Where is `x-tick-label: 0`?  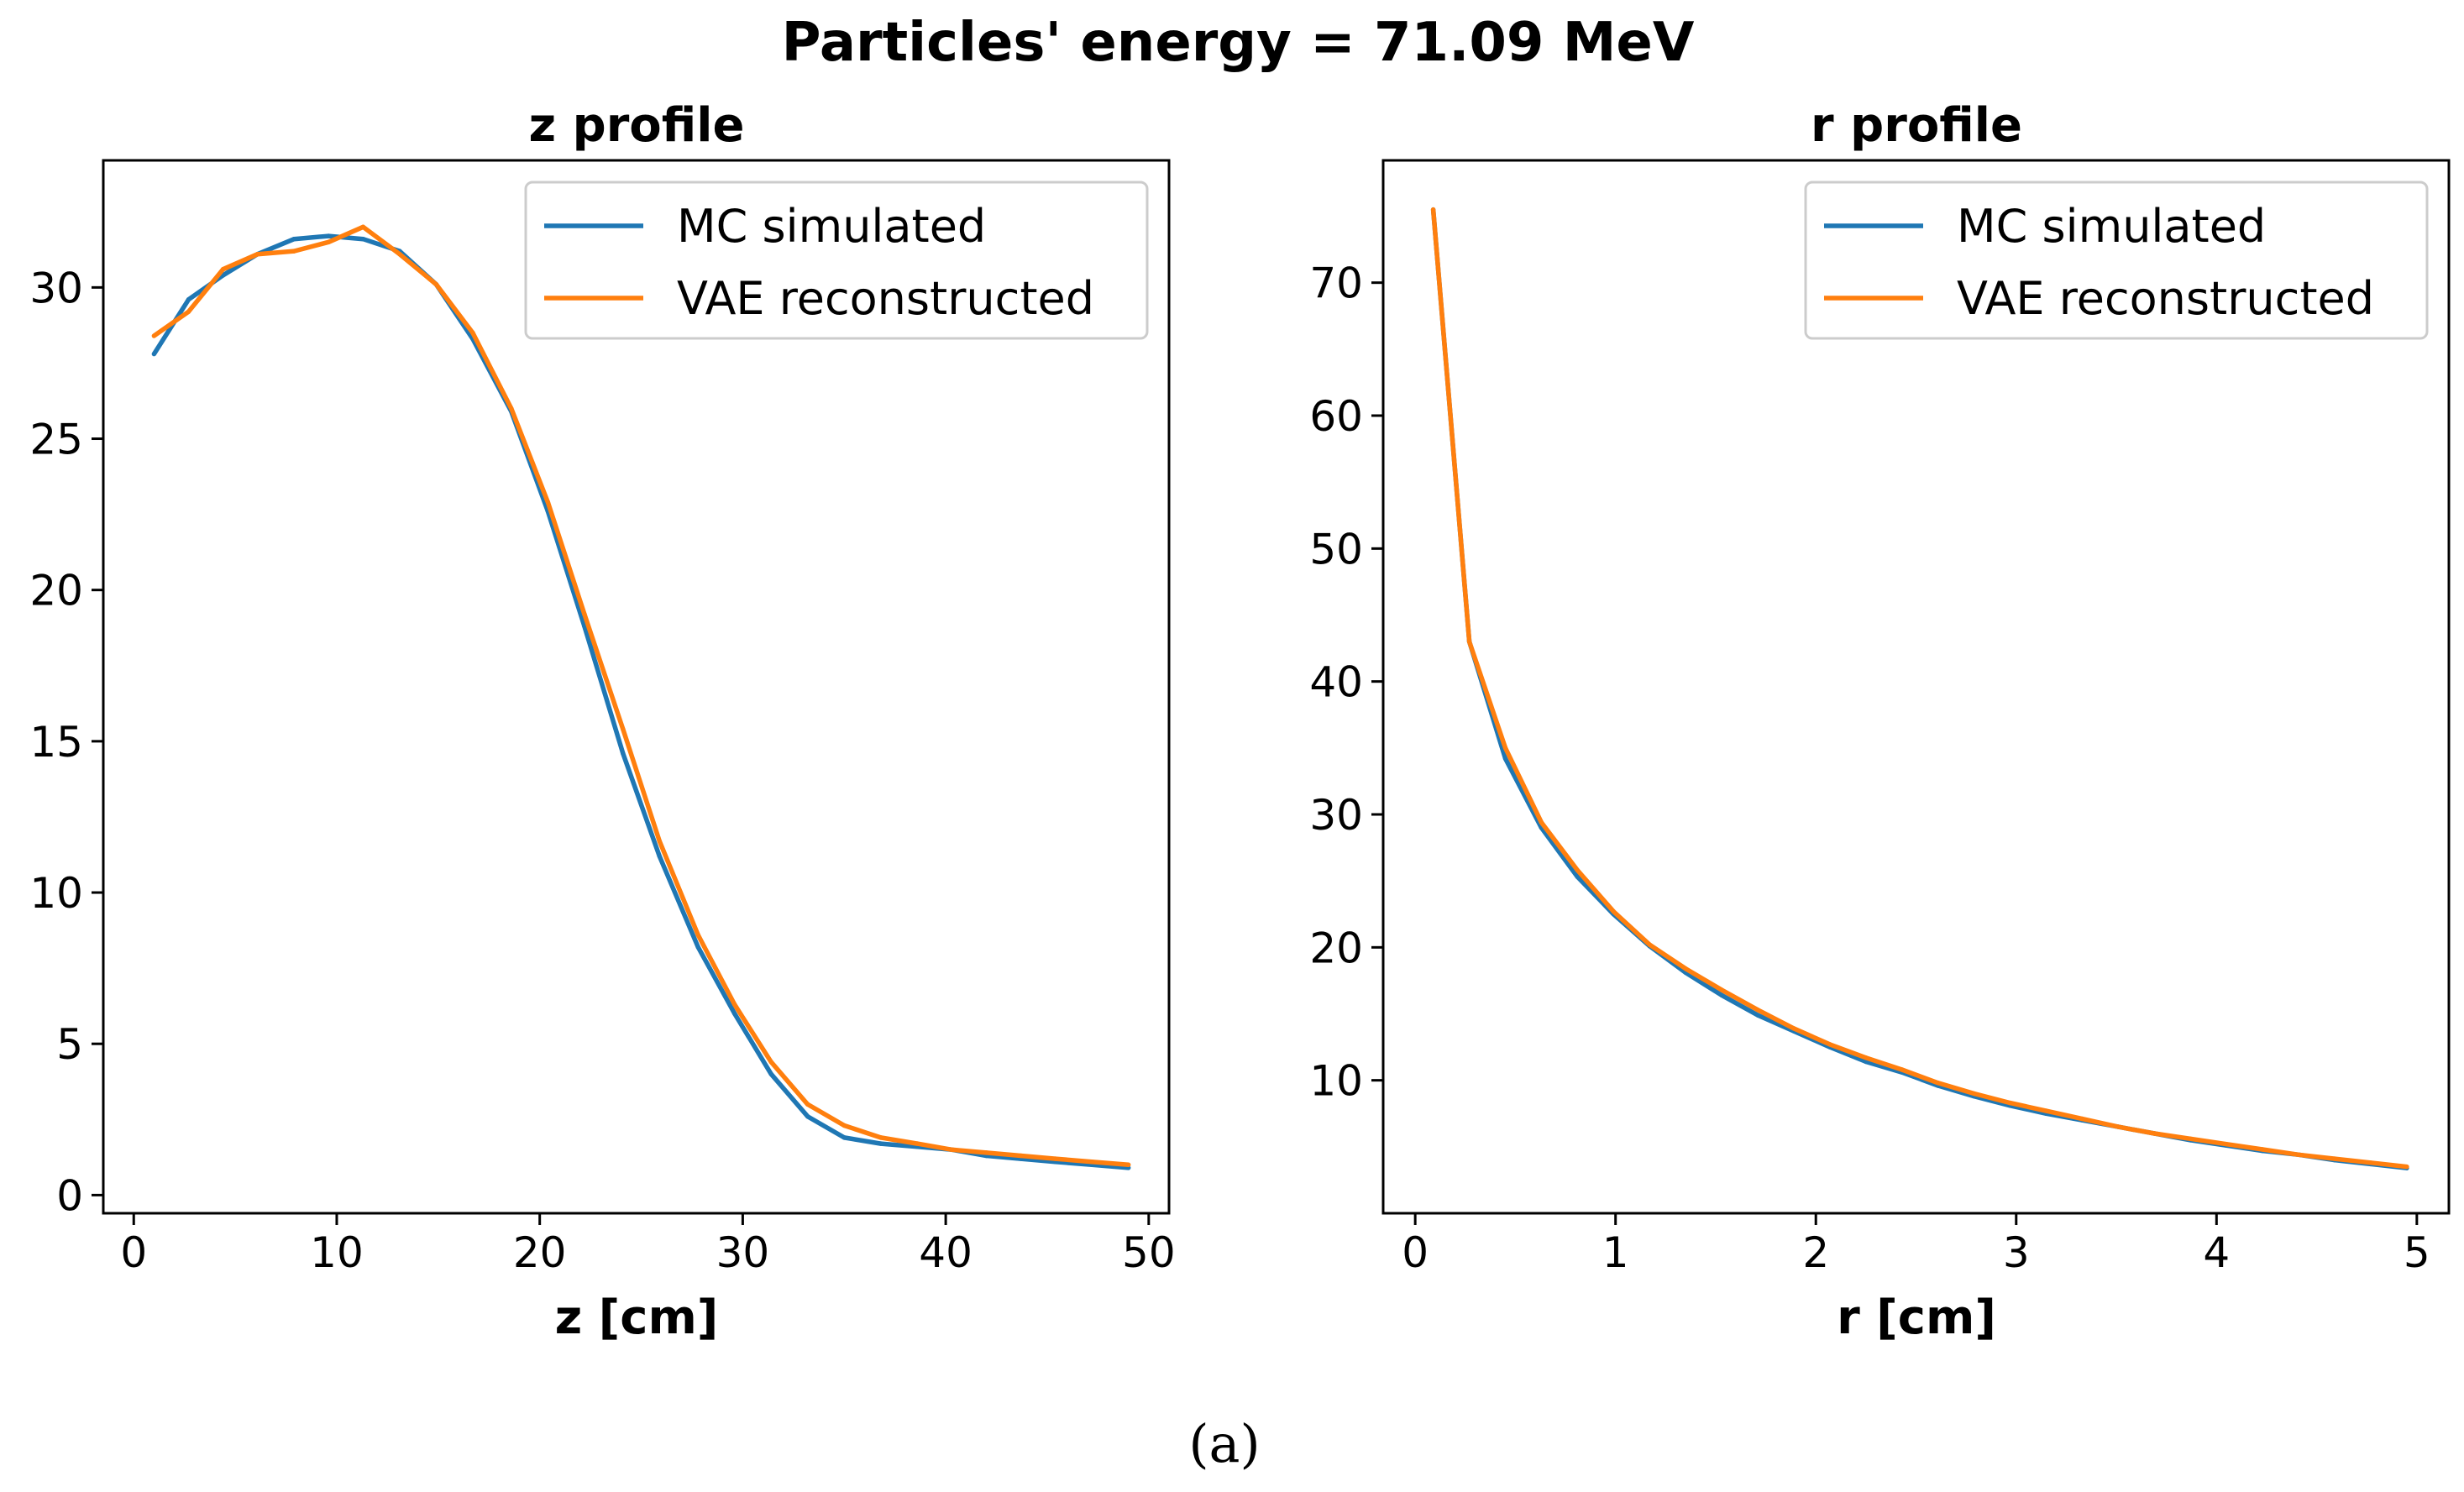 x-tick-label: 0 is located at coordinates (133, 1252).